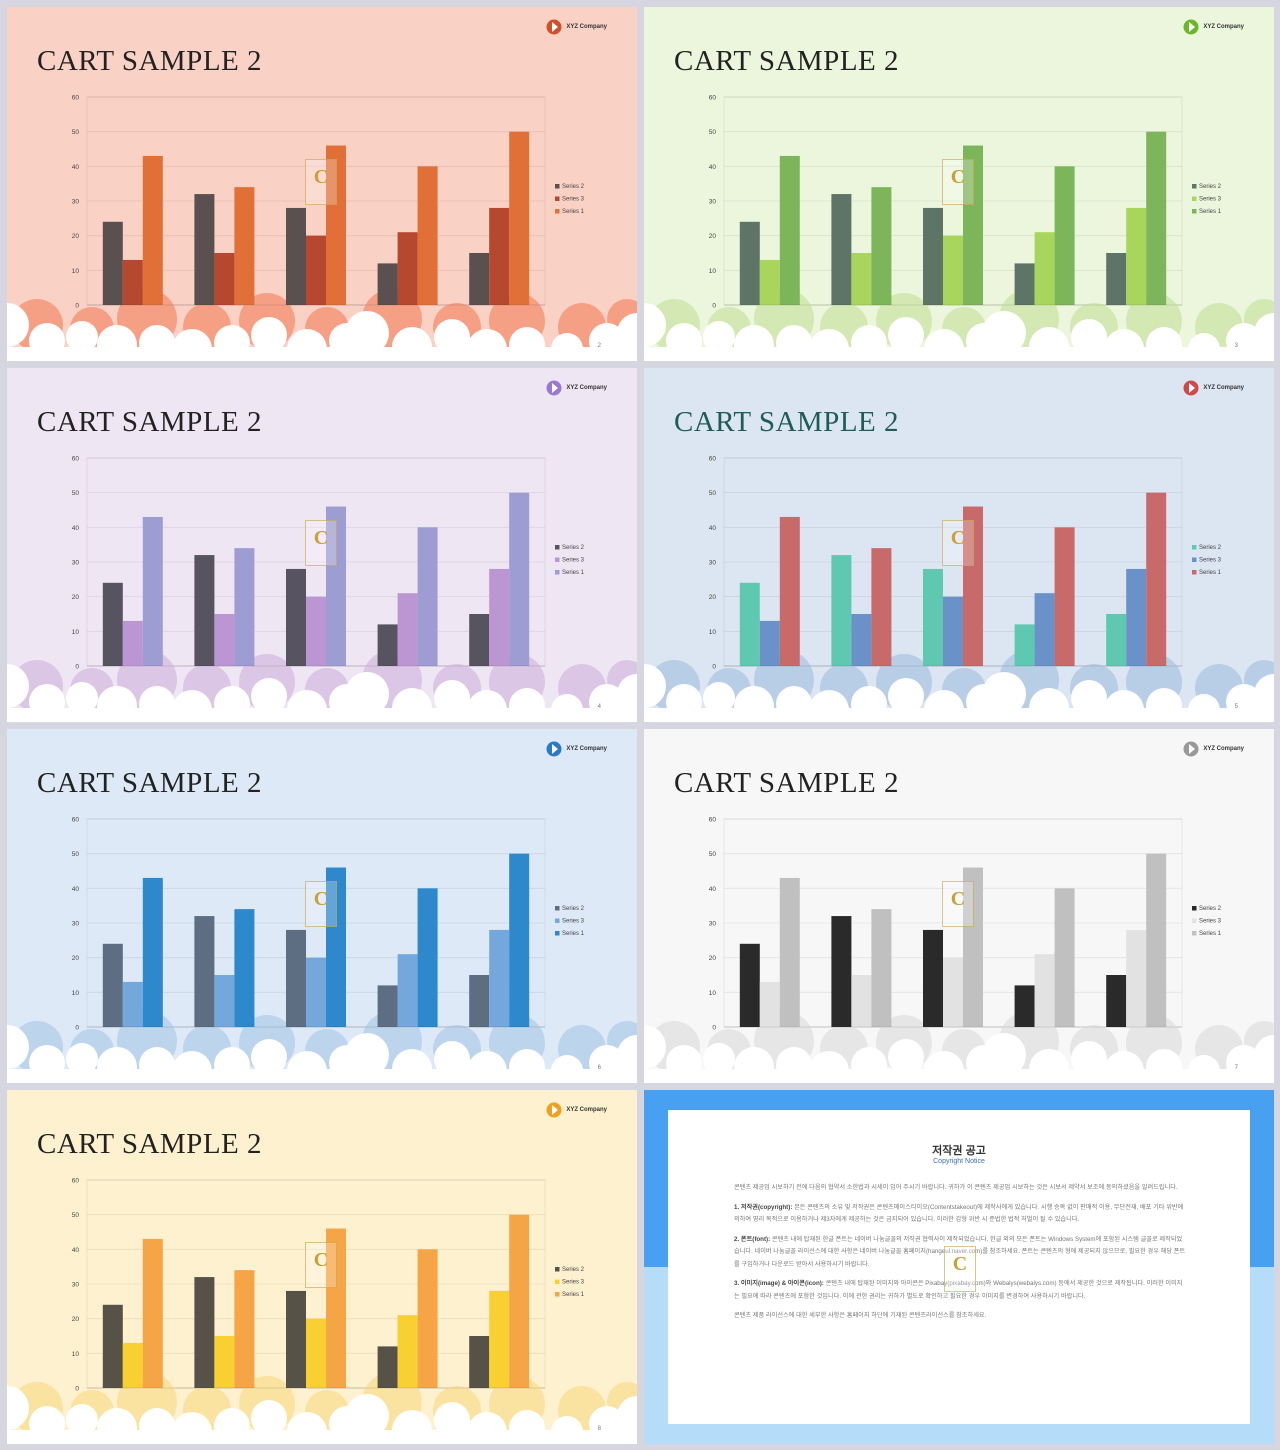  Describe the element at coordinates (573, 200) in the screenshot. I see `legend-label: Series 3` at that location.